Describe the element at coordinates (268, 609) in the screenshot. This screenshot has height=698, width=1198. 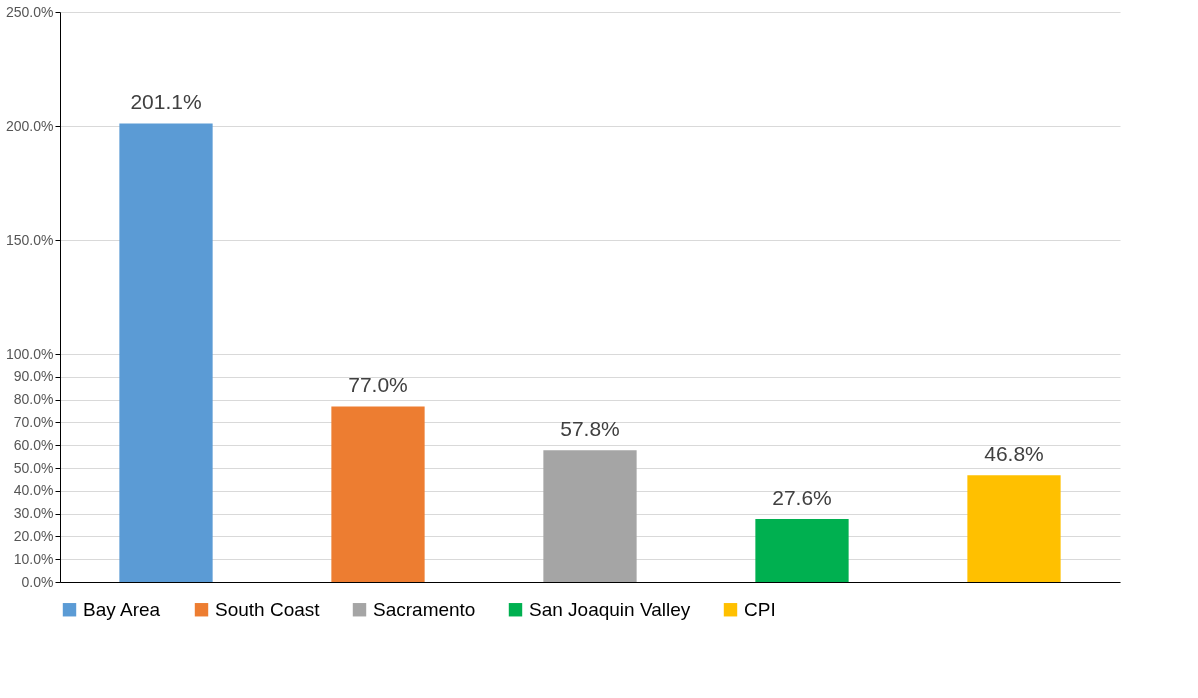
I see `legend-label: South Coast` at that location.